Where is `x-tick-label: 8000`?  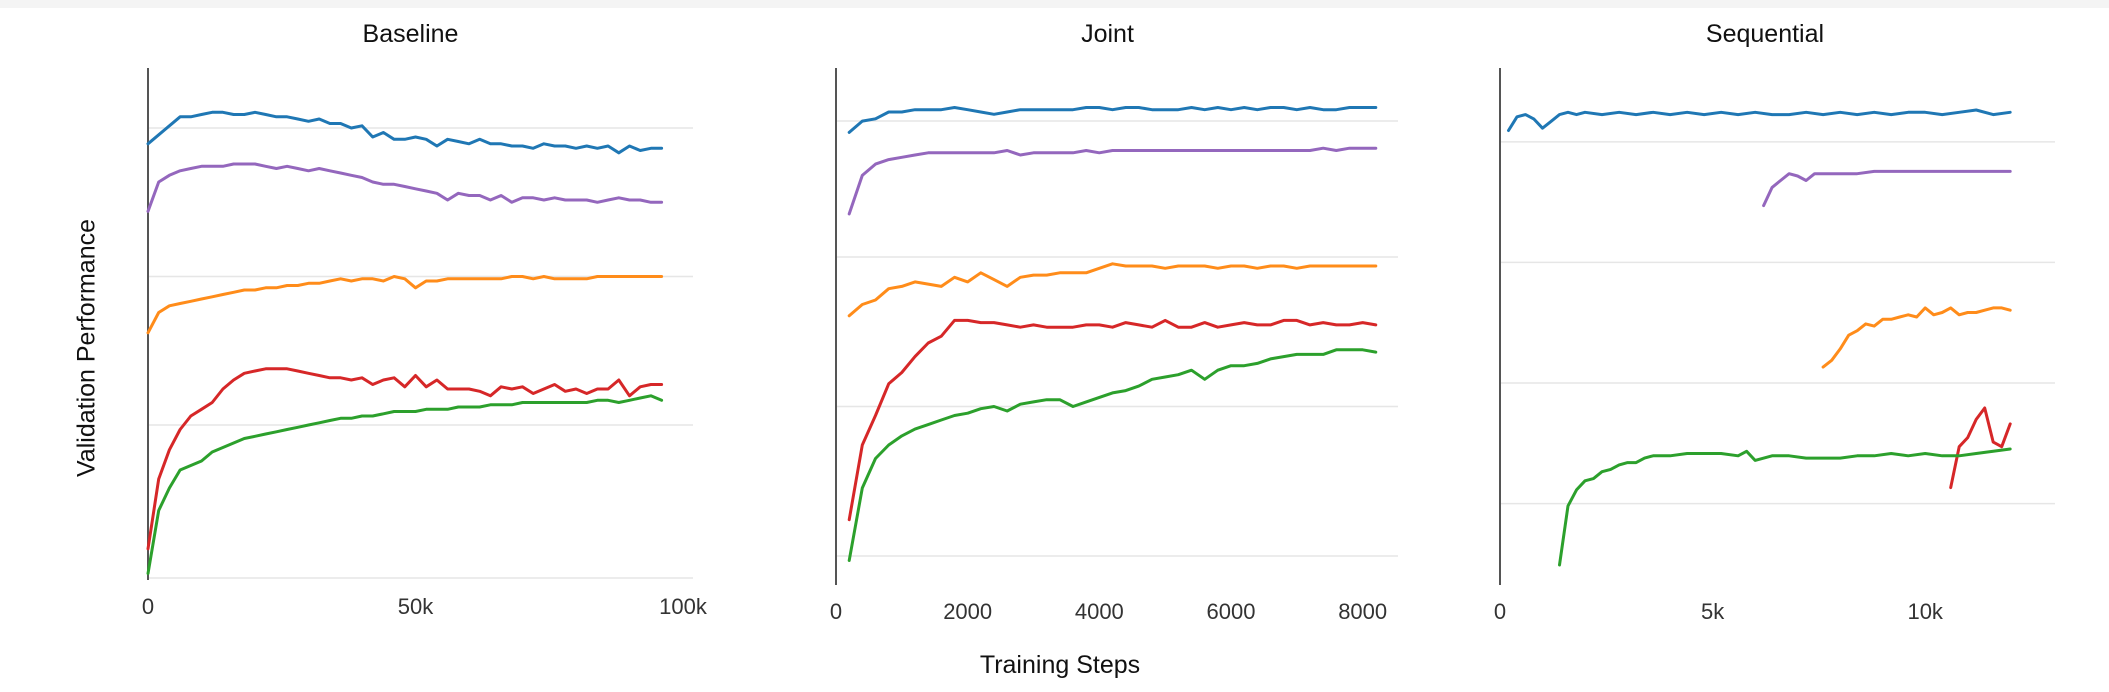 x-tick-label: 8000 is located at coordinates (1362, 611).